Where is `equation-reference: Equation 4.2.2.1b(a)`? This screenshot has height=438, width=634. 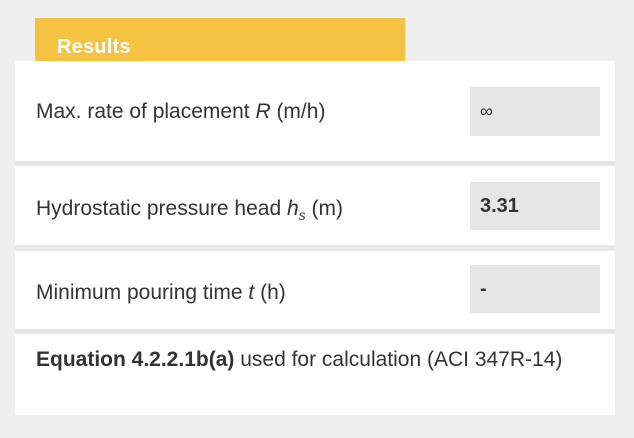 equation-reference: Equation 4.2.2.1b(a) is located at coordinates (135, 359).